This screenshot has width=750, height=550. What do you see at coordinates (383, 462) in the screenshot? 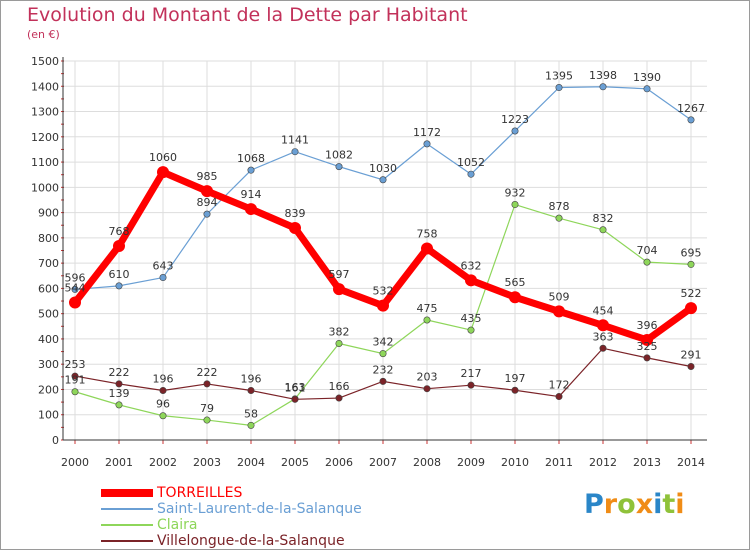
I see `x-tick-label: 2007` at bounding box center [383, 462].